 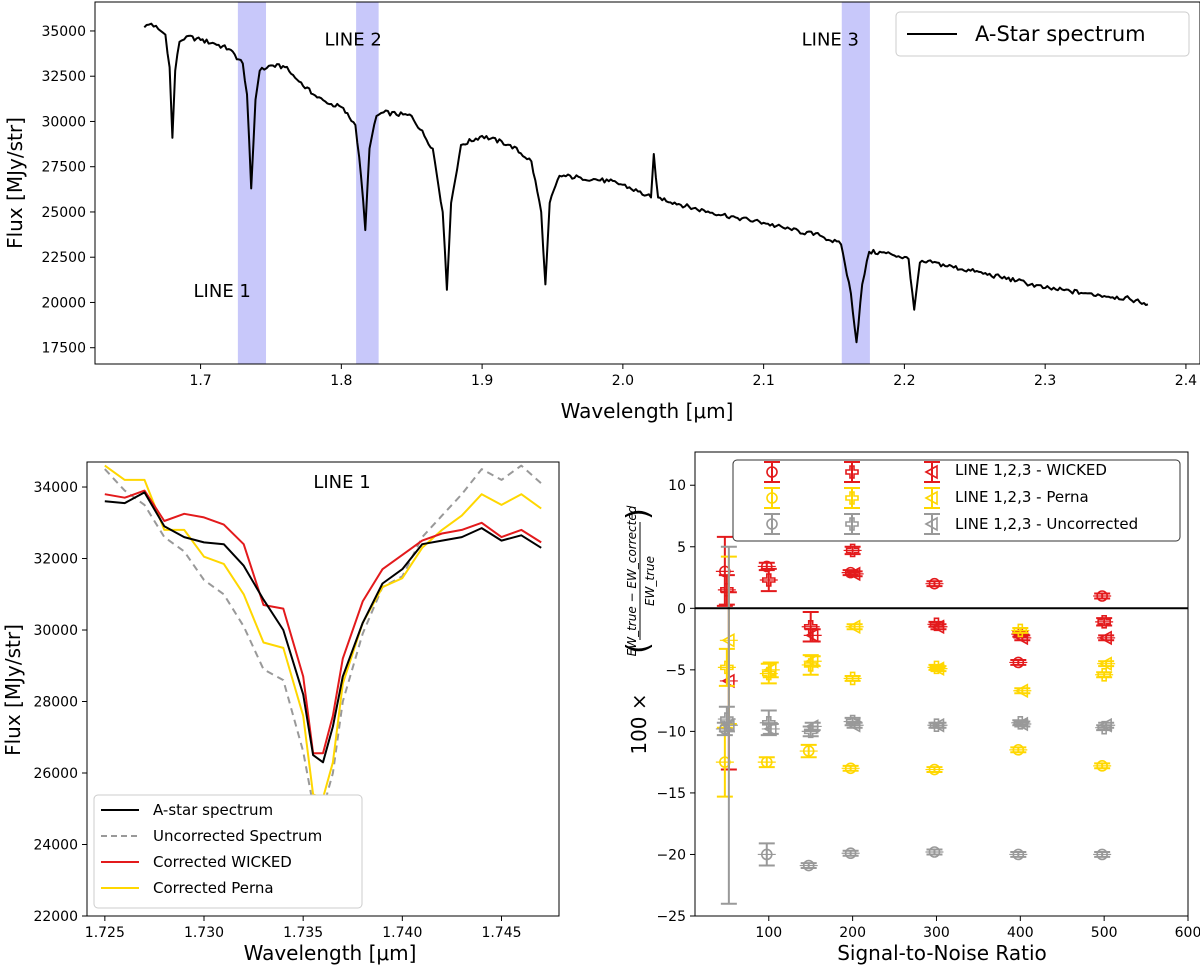 I want to click on perna-line, so click(x=323, y=631).